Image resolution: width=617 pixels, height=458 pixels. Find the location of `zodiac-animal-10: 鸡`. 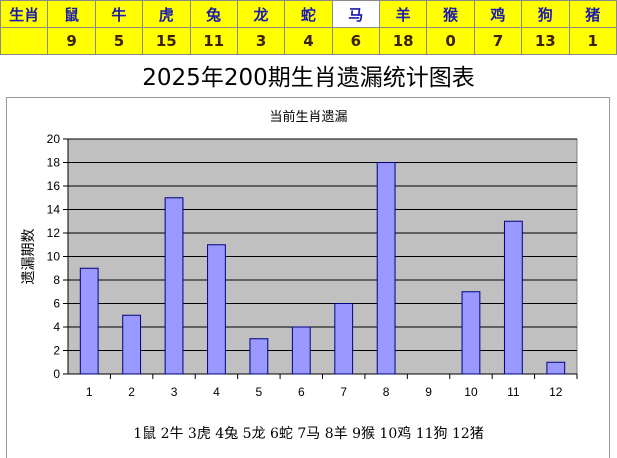

zodiac-animal-10: 鸡 is located at coordinates (498, 14).